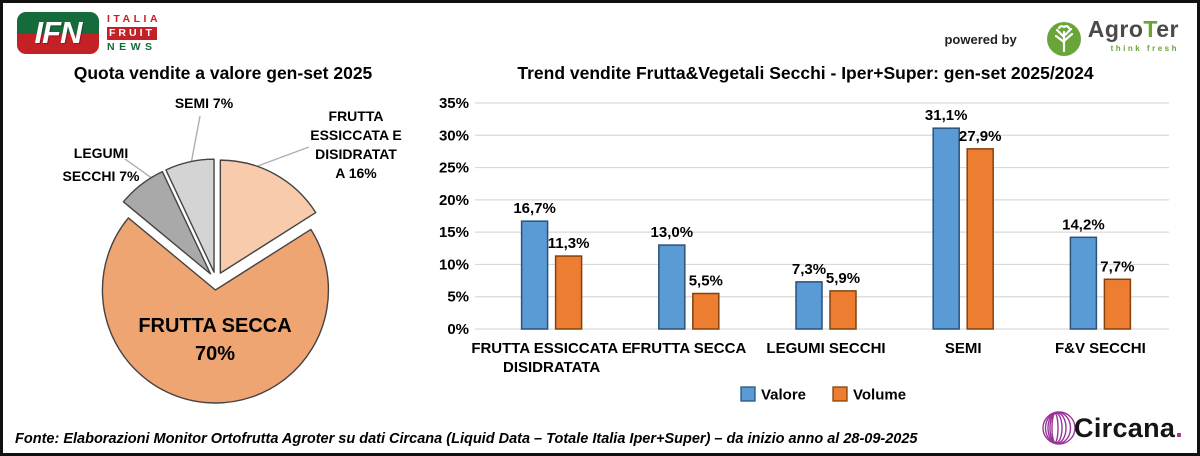 Image resolution: width=1200 pixels, height=456 pixels. Describe the element at coordinates (980, 39) in the screenshot. I see `powered-by-label: powered by` at that location.